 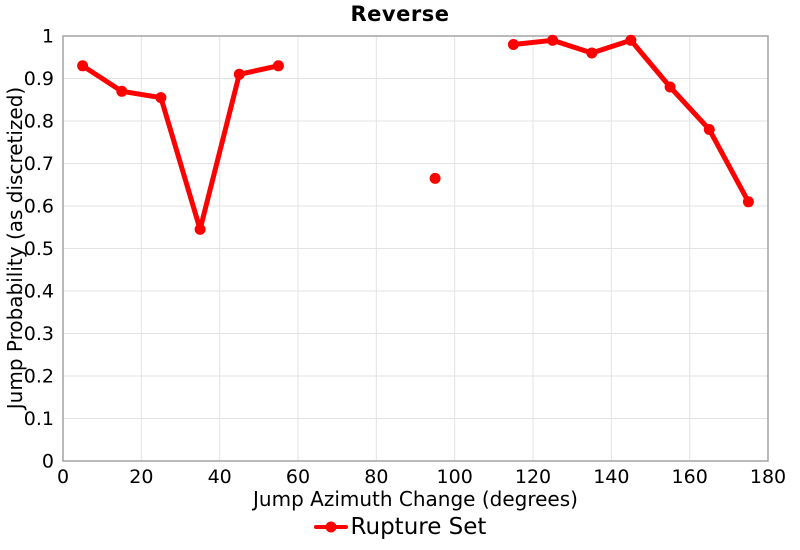 What do you see at coordinates (611, 477) in the screenshot?
I see `svg-text: 140` at bounding box center [611, 477].